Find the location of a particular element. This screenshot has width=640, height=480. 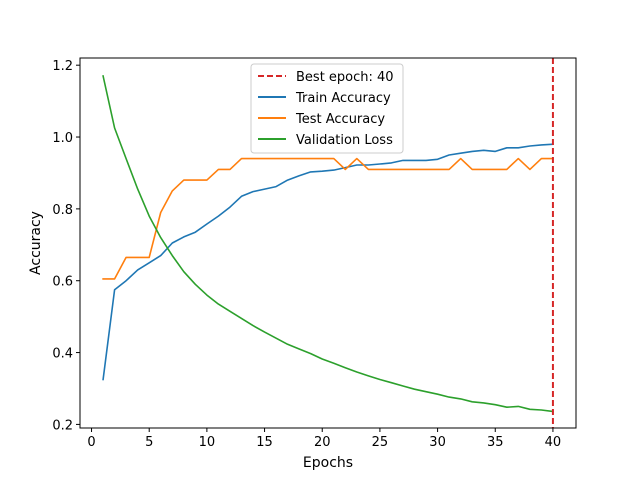

x-tick-label: 35 is located at coordinates (495, 442).